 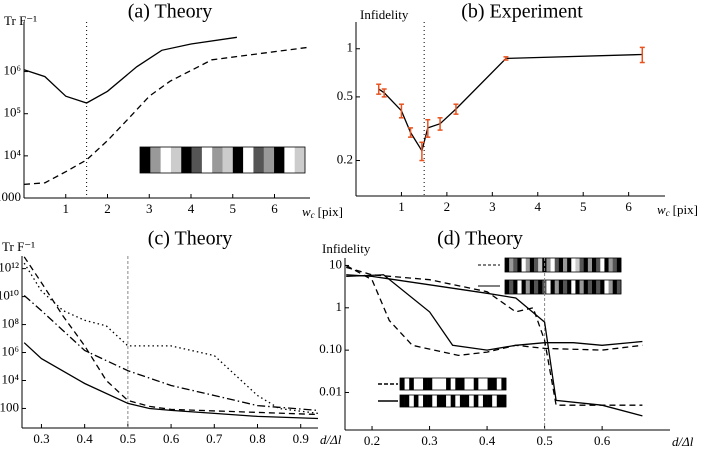 I want to click on y-tick-label: 10¹⁰, so click(x=9, y=295).